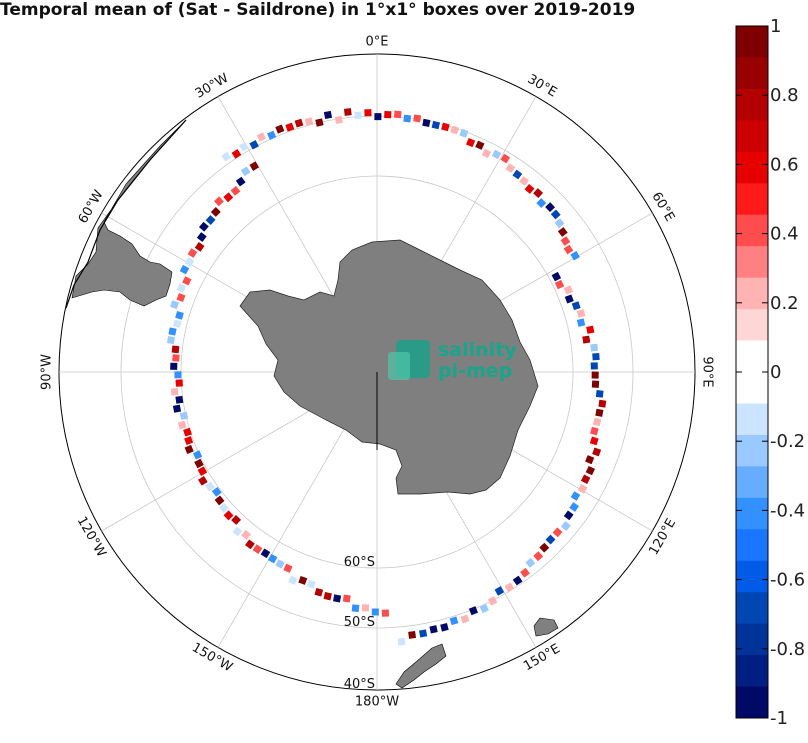 This screenshot has width=808, height=743. I want to click on colorbar-tick-label: 0.8, so click(784, 95).